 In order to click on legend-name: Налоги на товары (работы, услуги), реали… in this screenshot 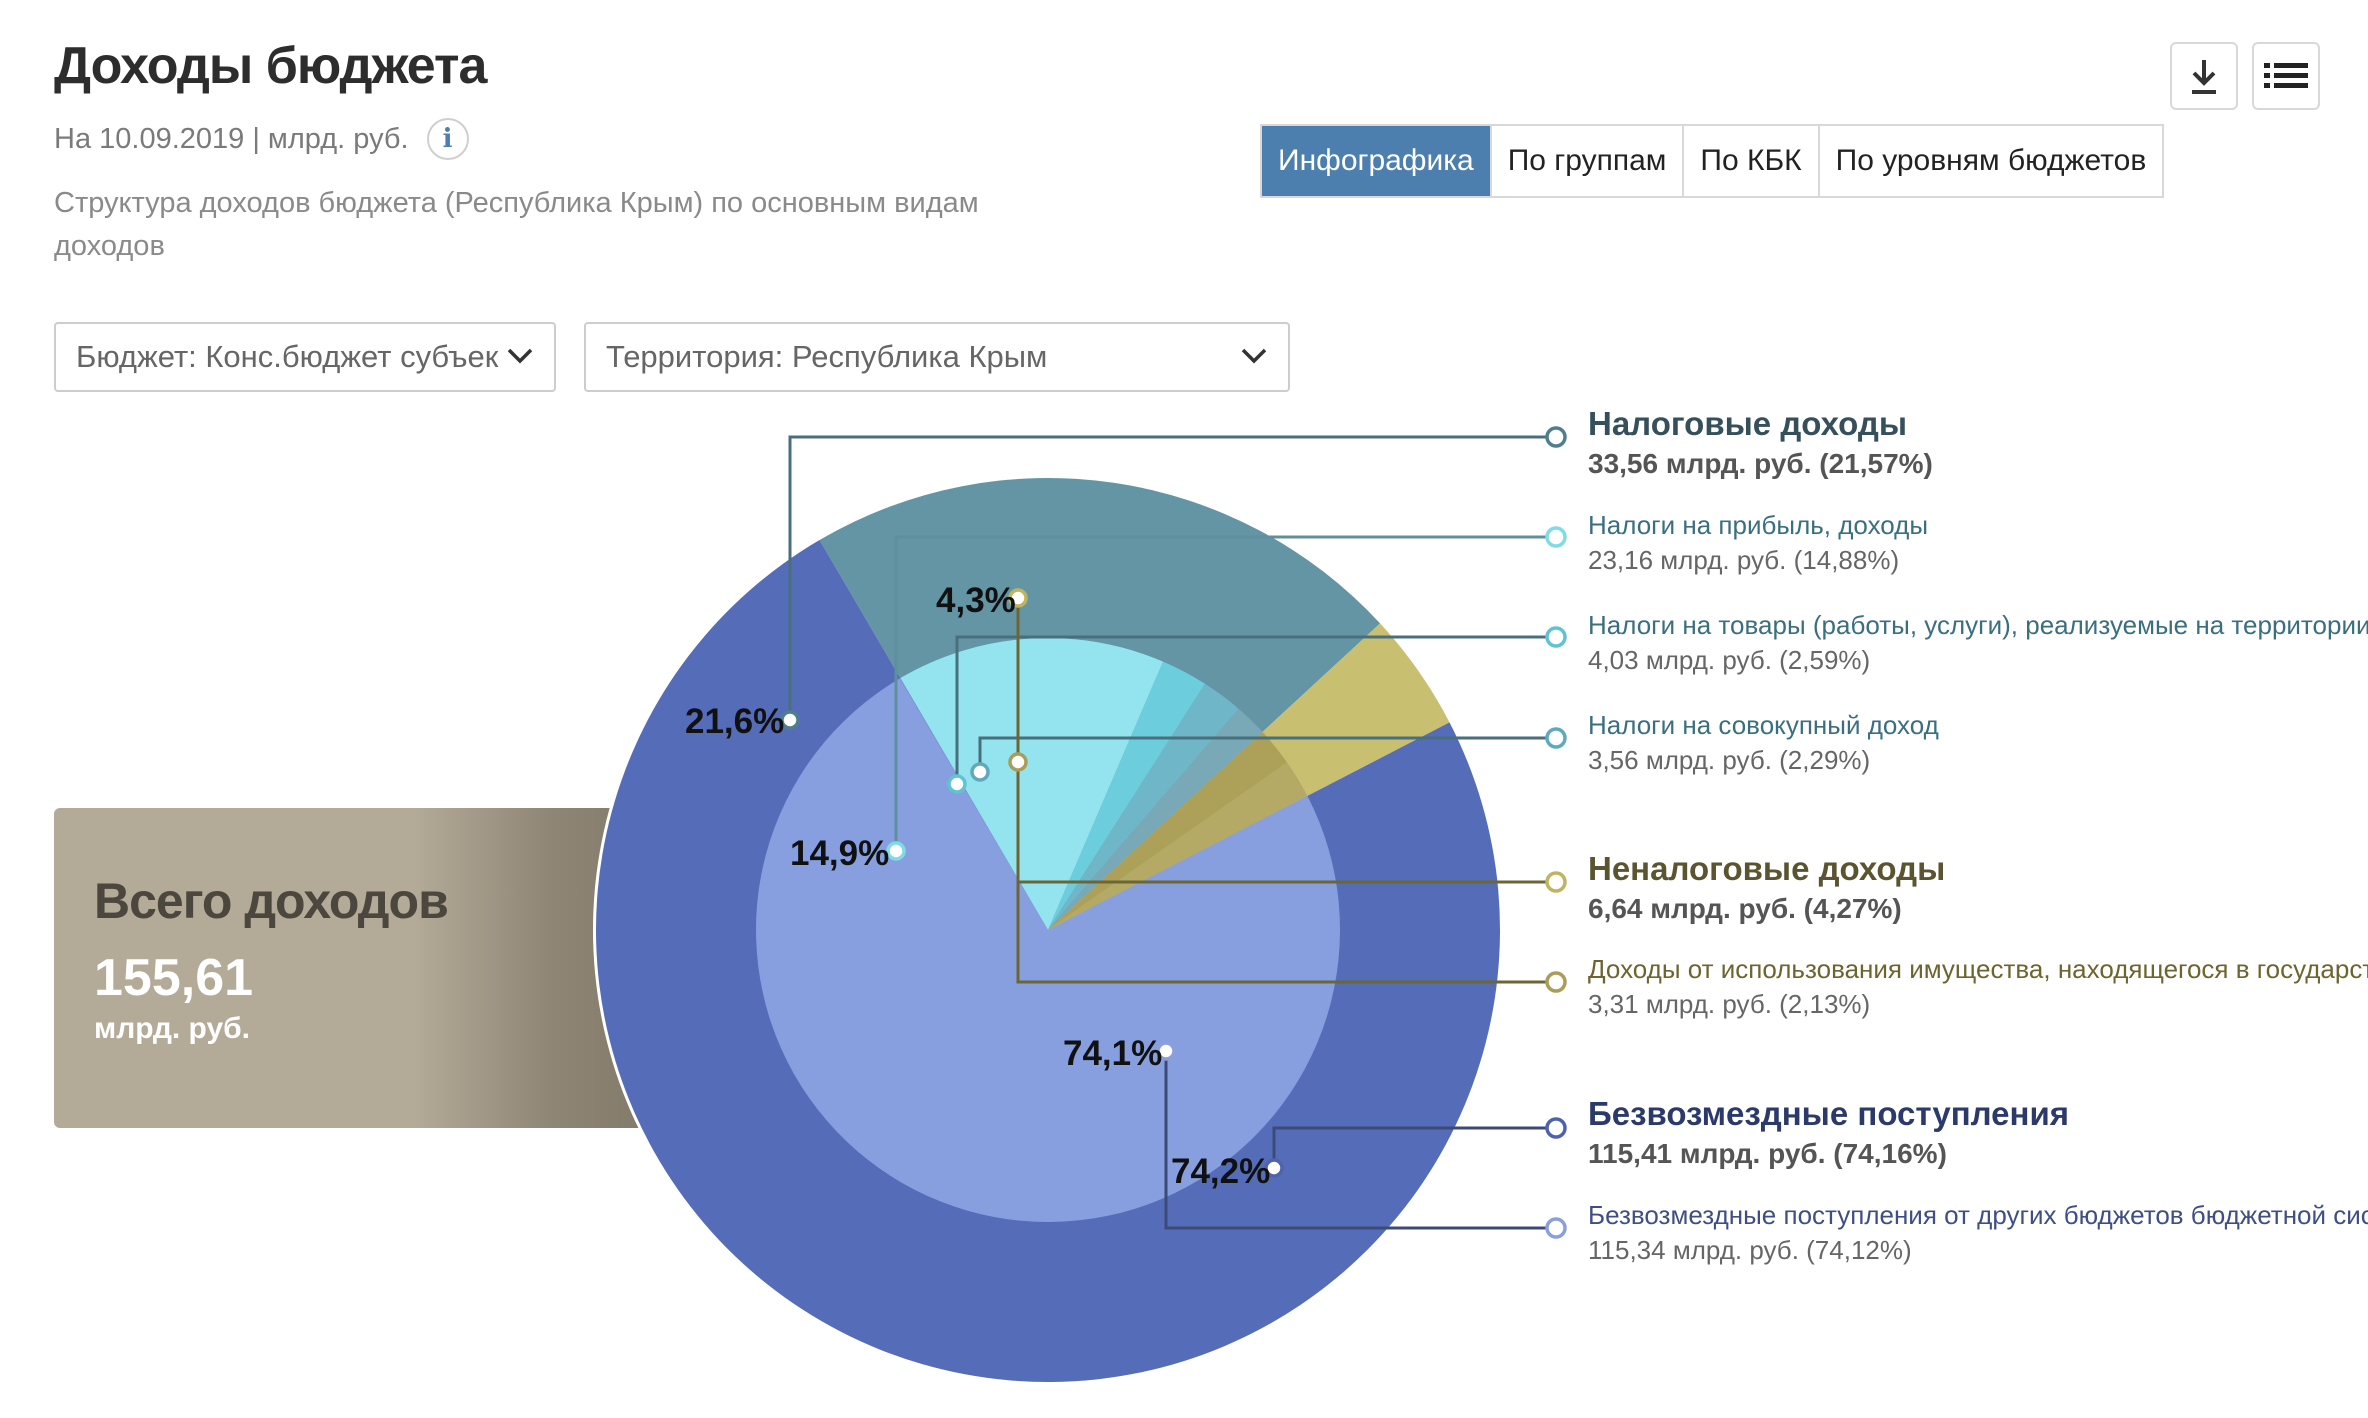, I will do `click(1978, 625)`.